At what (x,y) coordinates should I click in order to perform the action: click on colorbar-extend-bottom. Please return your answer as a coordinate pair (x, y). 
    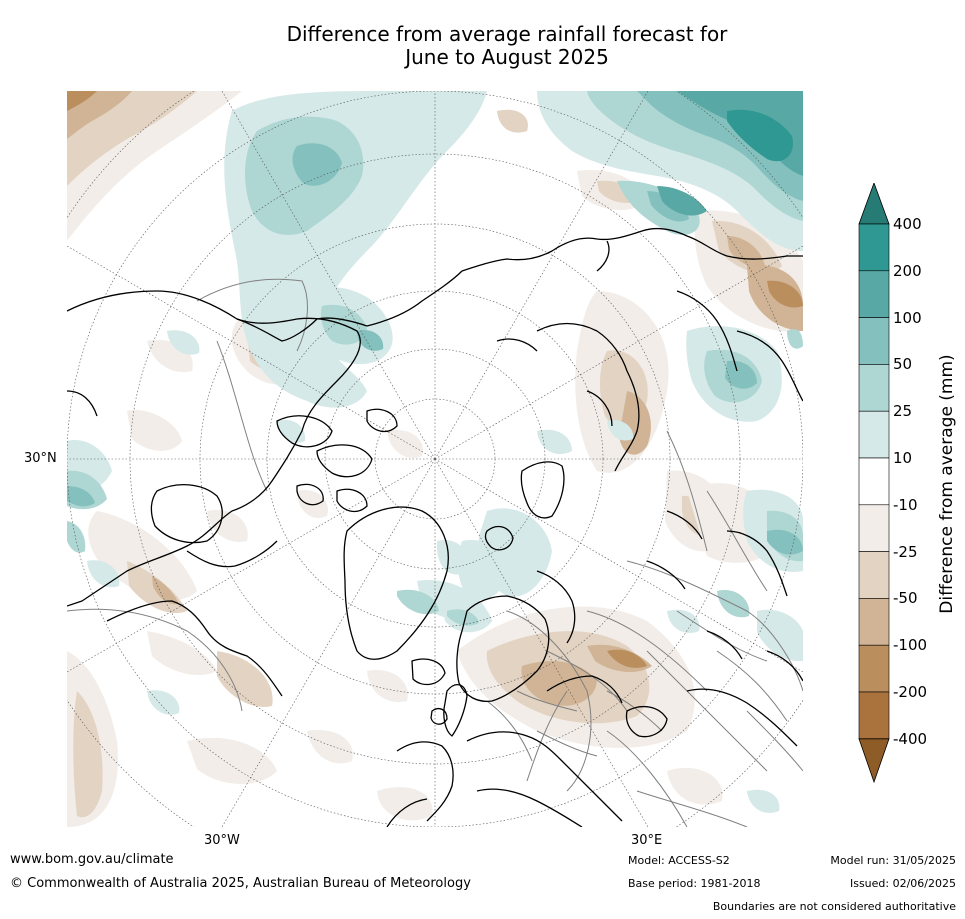
    Looking at the image, I should click on (874, 760).